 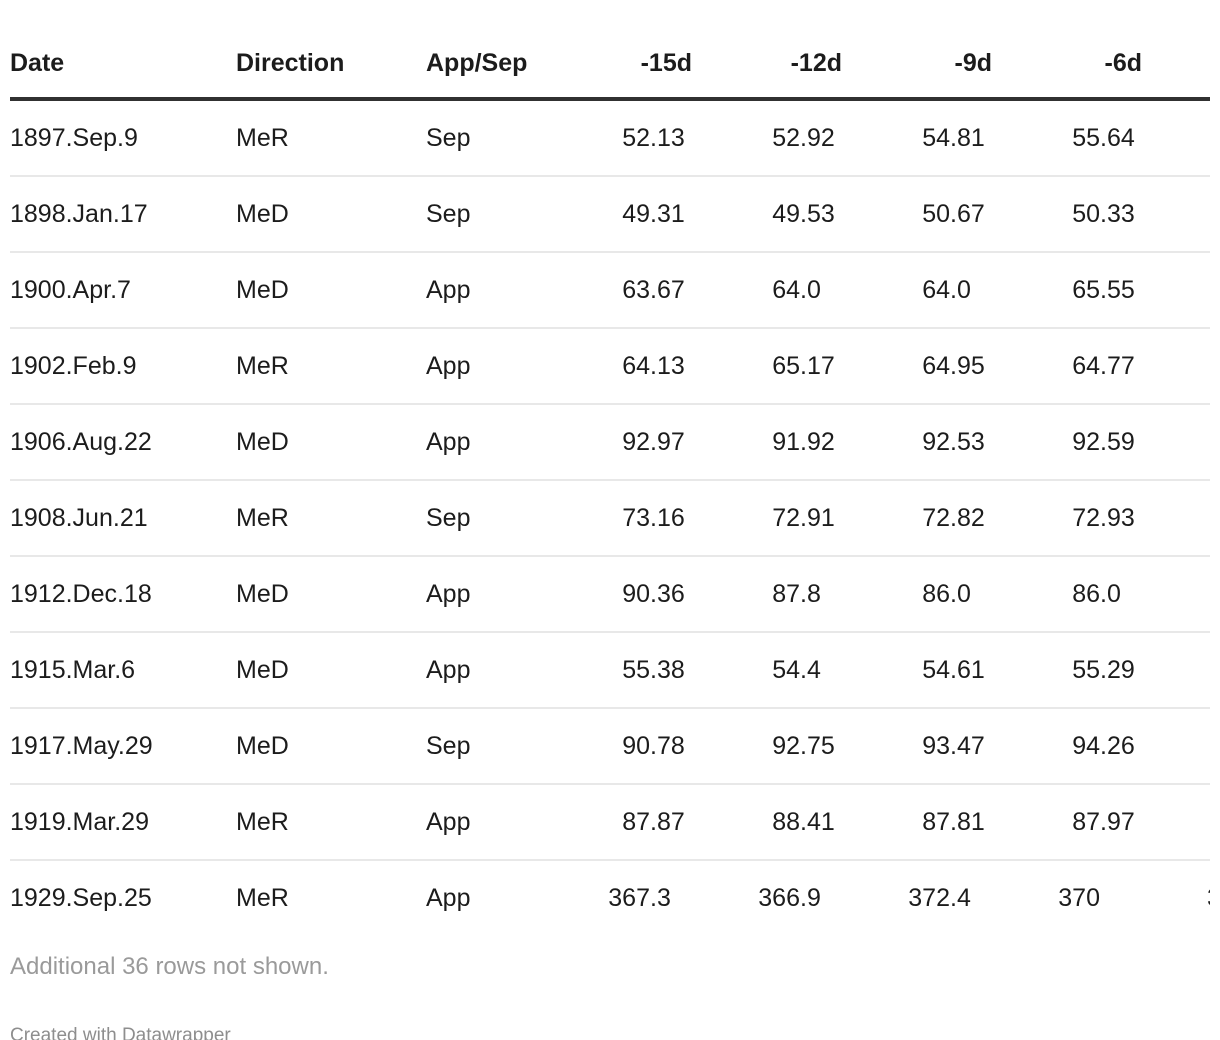 What do you see at coordinates (610, 50) in the screenshot?
I see `table-header-row: Date Direction App/Sep -15d -12d -9d -6d` at bounding box center [610, 50].